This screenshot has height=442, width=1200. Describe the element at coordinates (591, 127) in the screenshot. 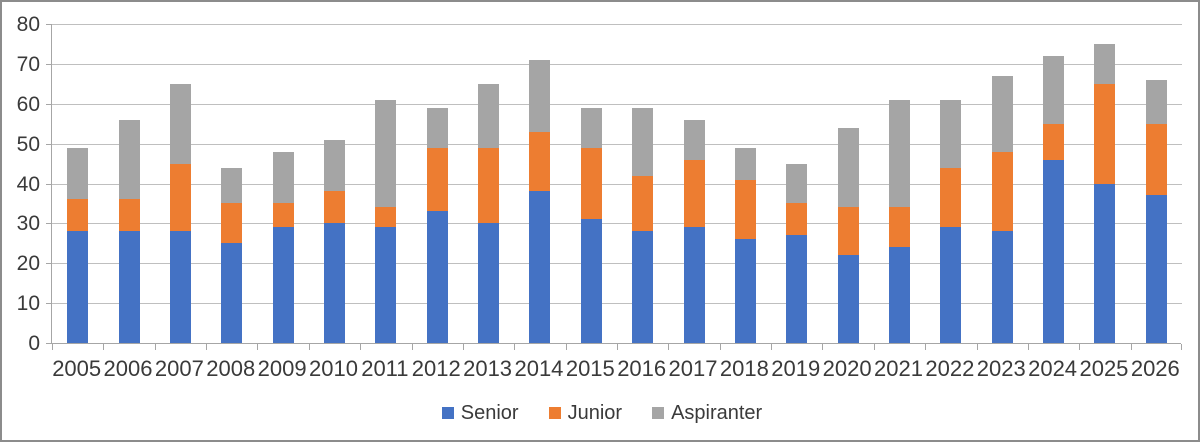

I see `bar-2015-aspiranter` at that location.